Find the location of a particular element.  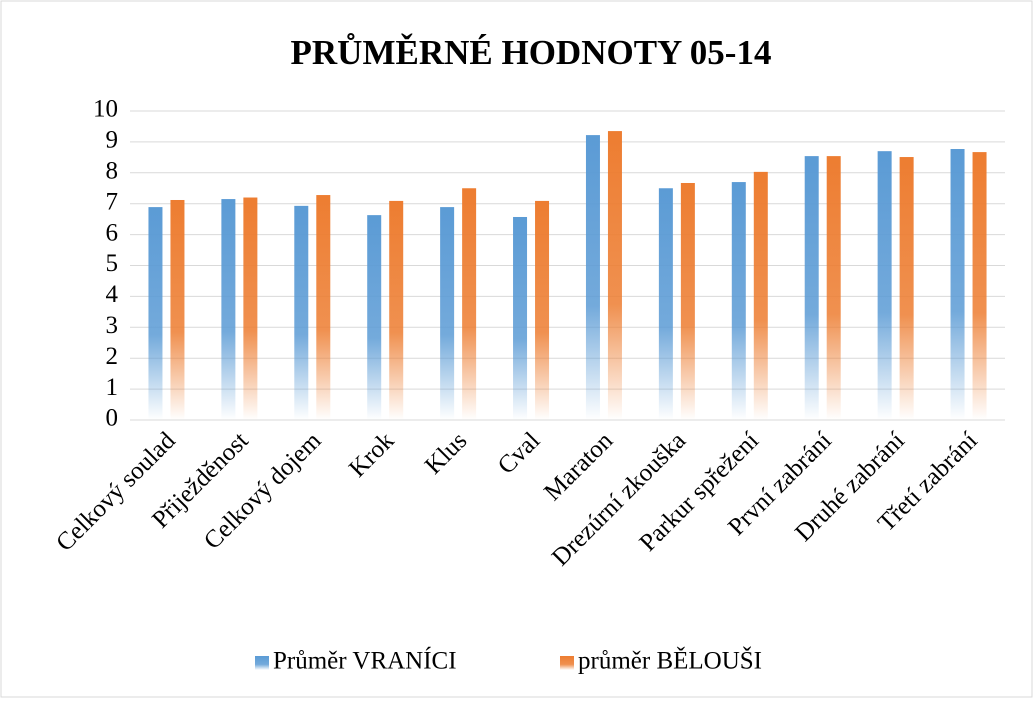

y-tick-label: 10 is located at coordinates (105, 109).